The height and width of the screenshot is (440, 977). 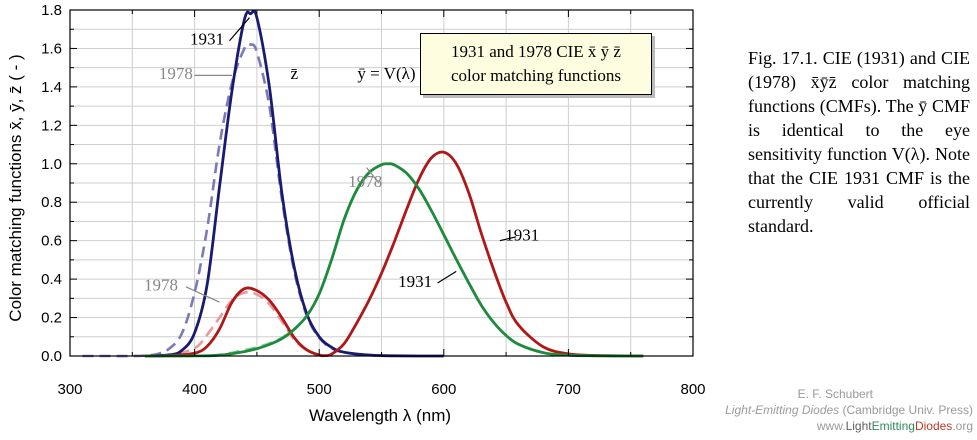 What do you see at coordinates (319, 389) in the screenshot?
I see `x-tick-label: 500` at bounding box center [319, 389].